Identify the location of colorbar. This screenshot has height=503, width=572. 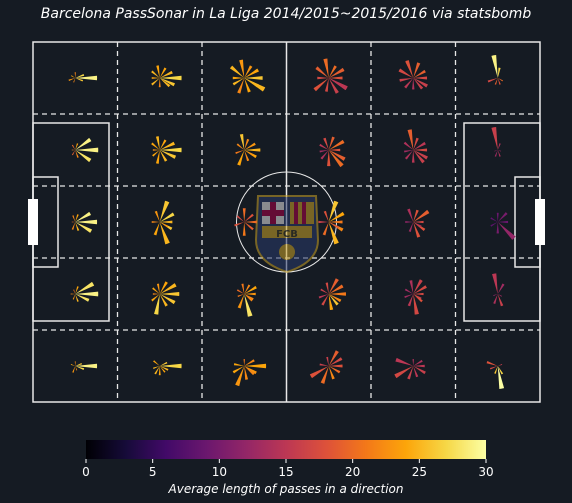
(286, 449).